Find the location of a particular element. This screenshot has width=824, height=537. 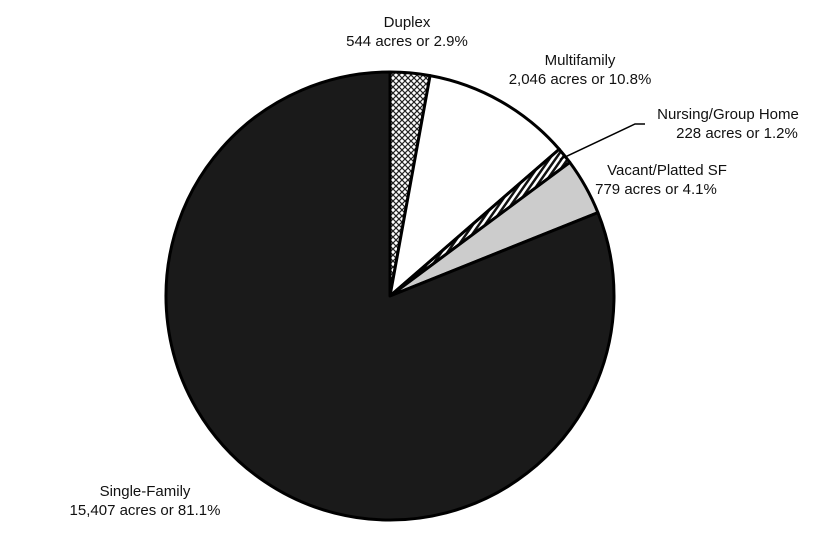

label-duplex-value: 544 acres or 2.9% is located at coordinates (407, 41).